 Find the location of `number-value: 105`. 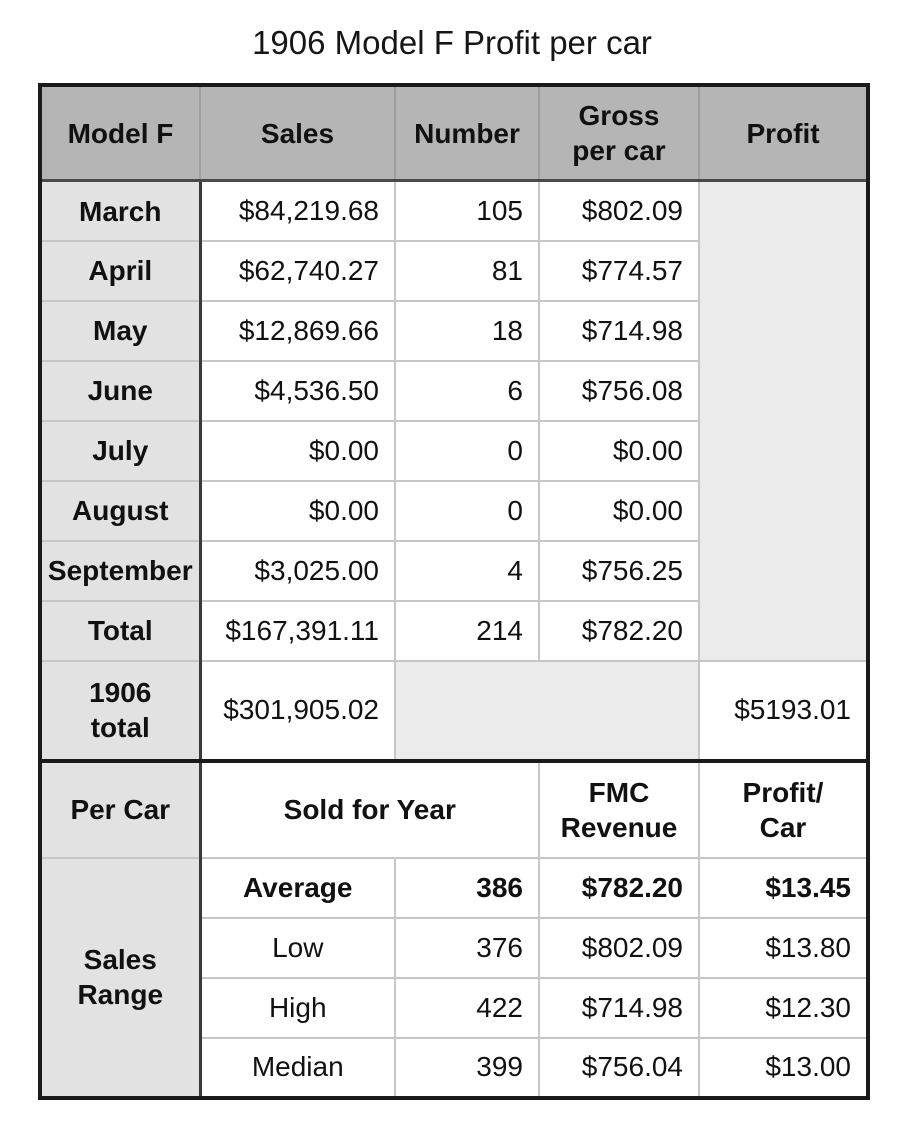

number-value: 105 is located at coordinates (467, 210).